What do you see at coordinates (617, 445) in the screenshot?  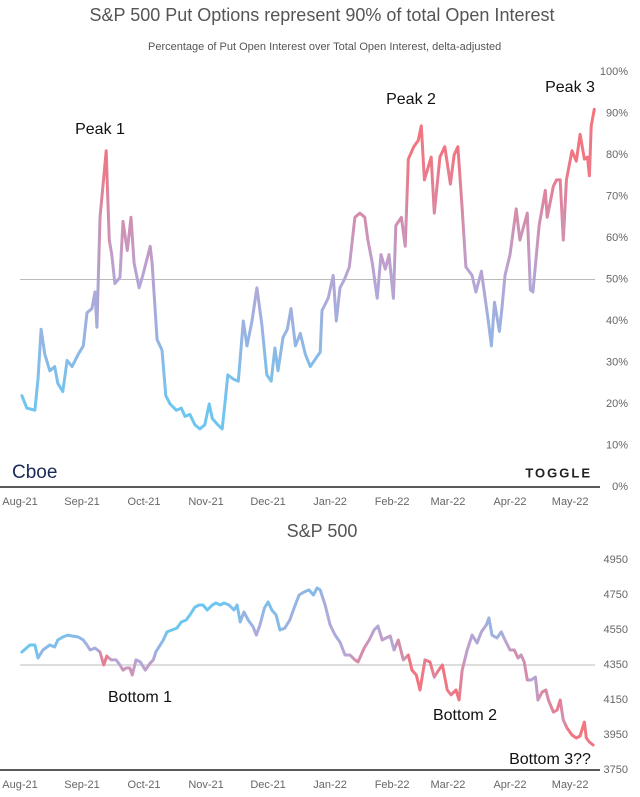 I see `y-tick-label: 10%` at bounding box center [617, 445].